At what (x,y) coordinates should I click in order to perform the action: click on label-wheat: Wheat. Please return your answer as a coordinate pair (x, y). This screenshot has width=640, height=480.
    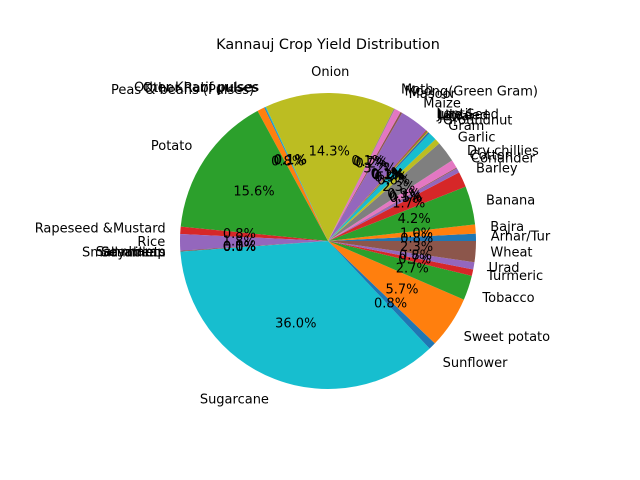
    Looking at the image, I should click on (511, 252).